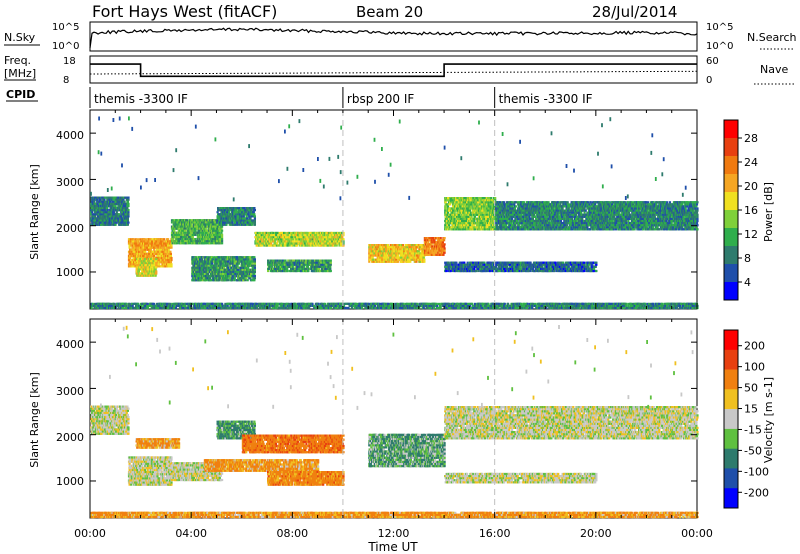 This screenshot has width=800, height=554. What do you see at coordinates (772, 37) in the screenshot?
I see `noise-search-label: N.Search` at bounding box center [772, 37].